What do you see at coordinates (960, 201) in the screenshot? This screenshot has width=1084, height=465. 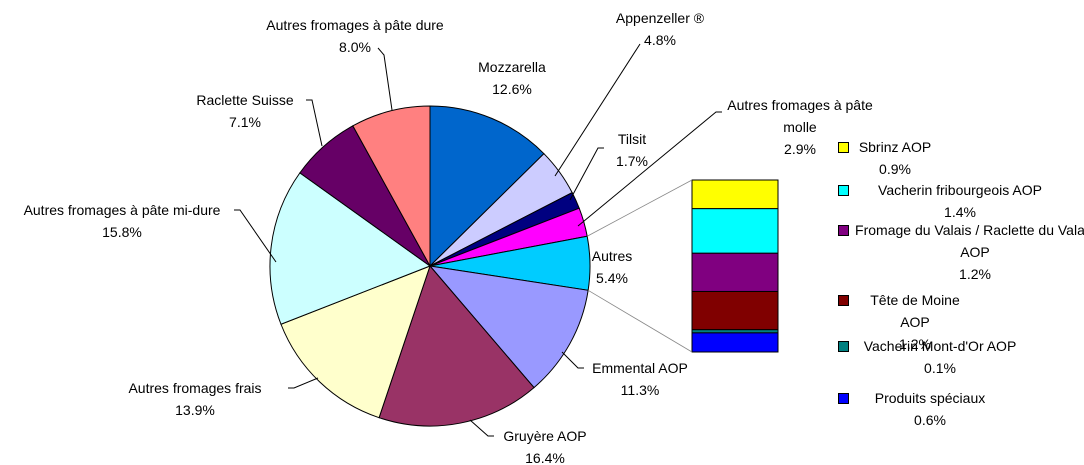 I see `legend-entry: Vacherin fribourgeois AOP 1.4%` at bounding box center [960, 201].